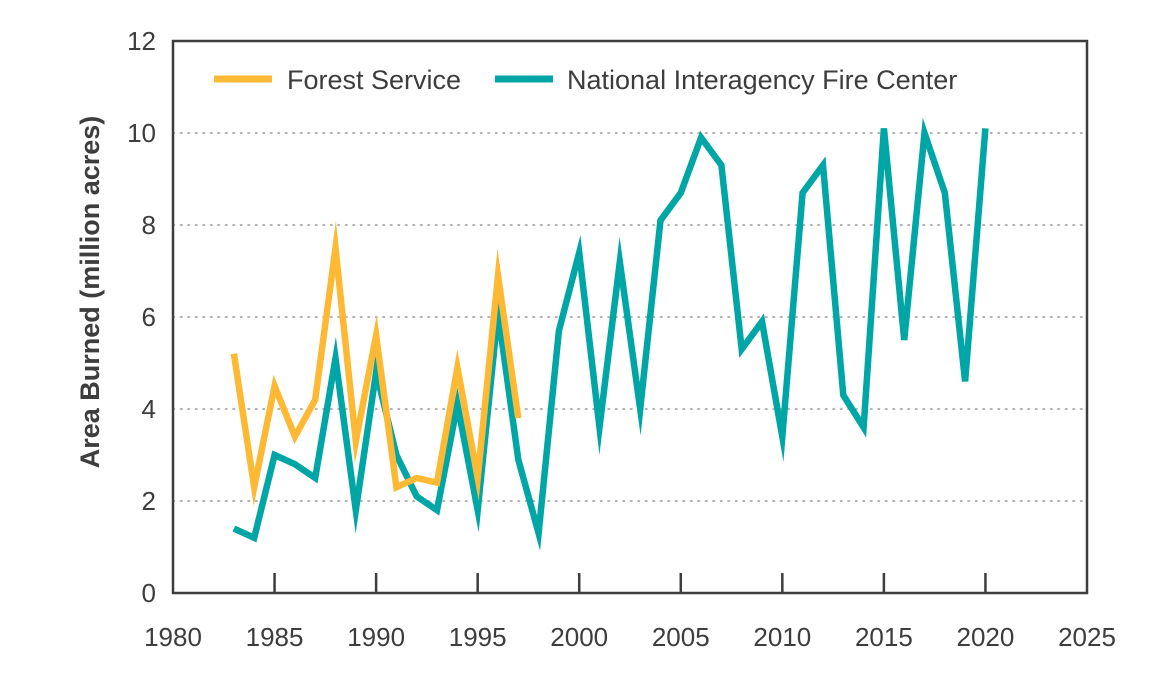 This screenshot has height=684, width=1168. I want to click on legend-item-nifc: National Interagency Fire Center, so click(726, 80).